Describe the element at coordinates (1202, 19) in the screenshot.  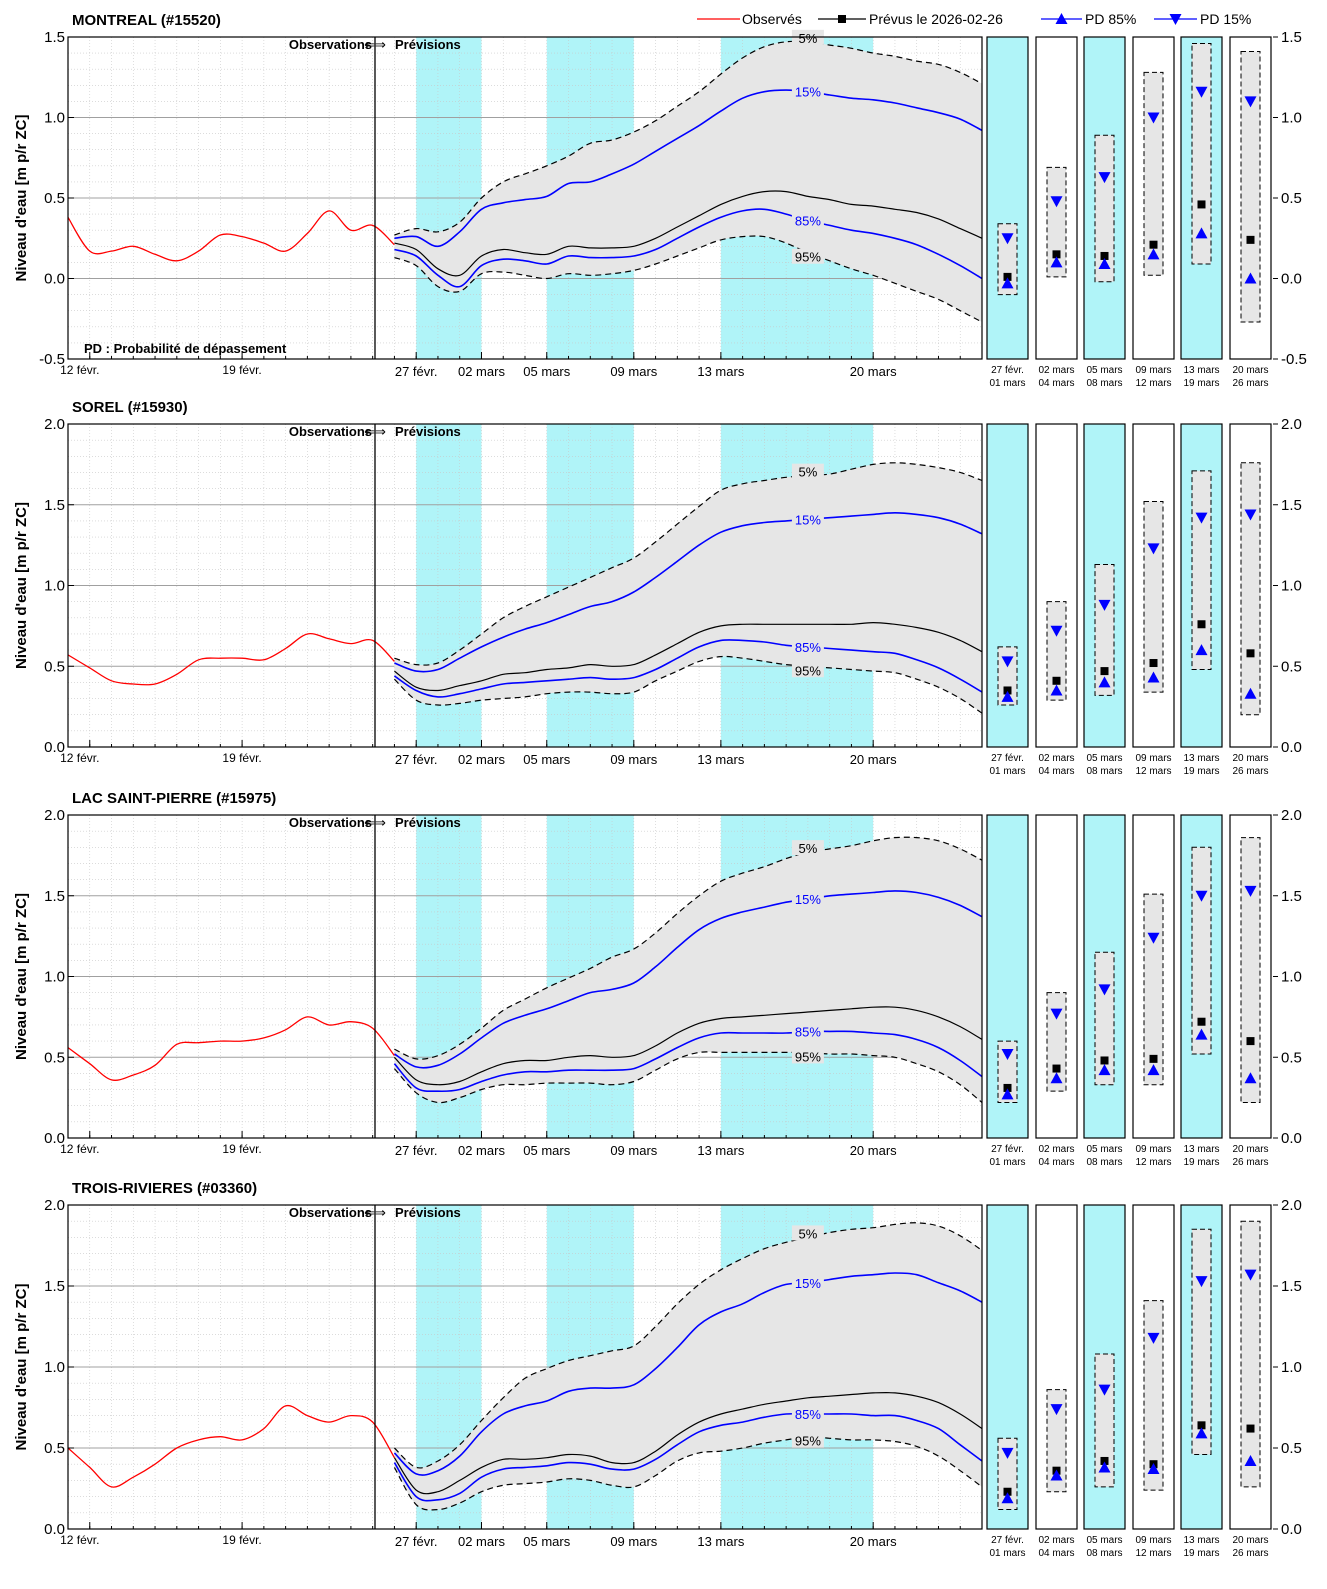
I see `legend-item: PD 15%` at that location.